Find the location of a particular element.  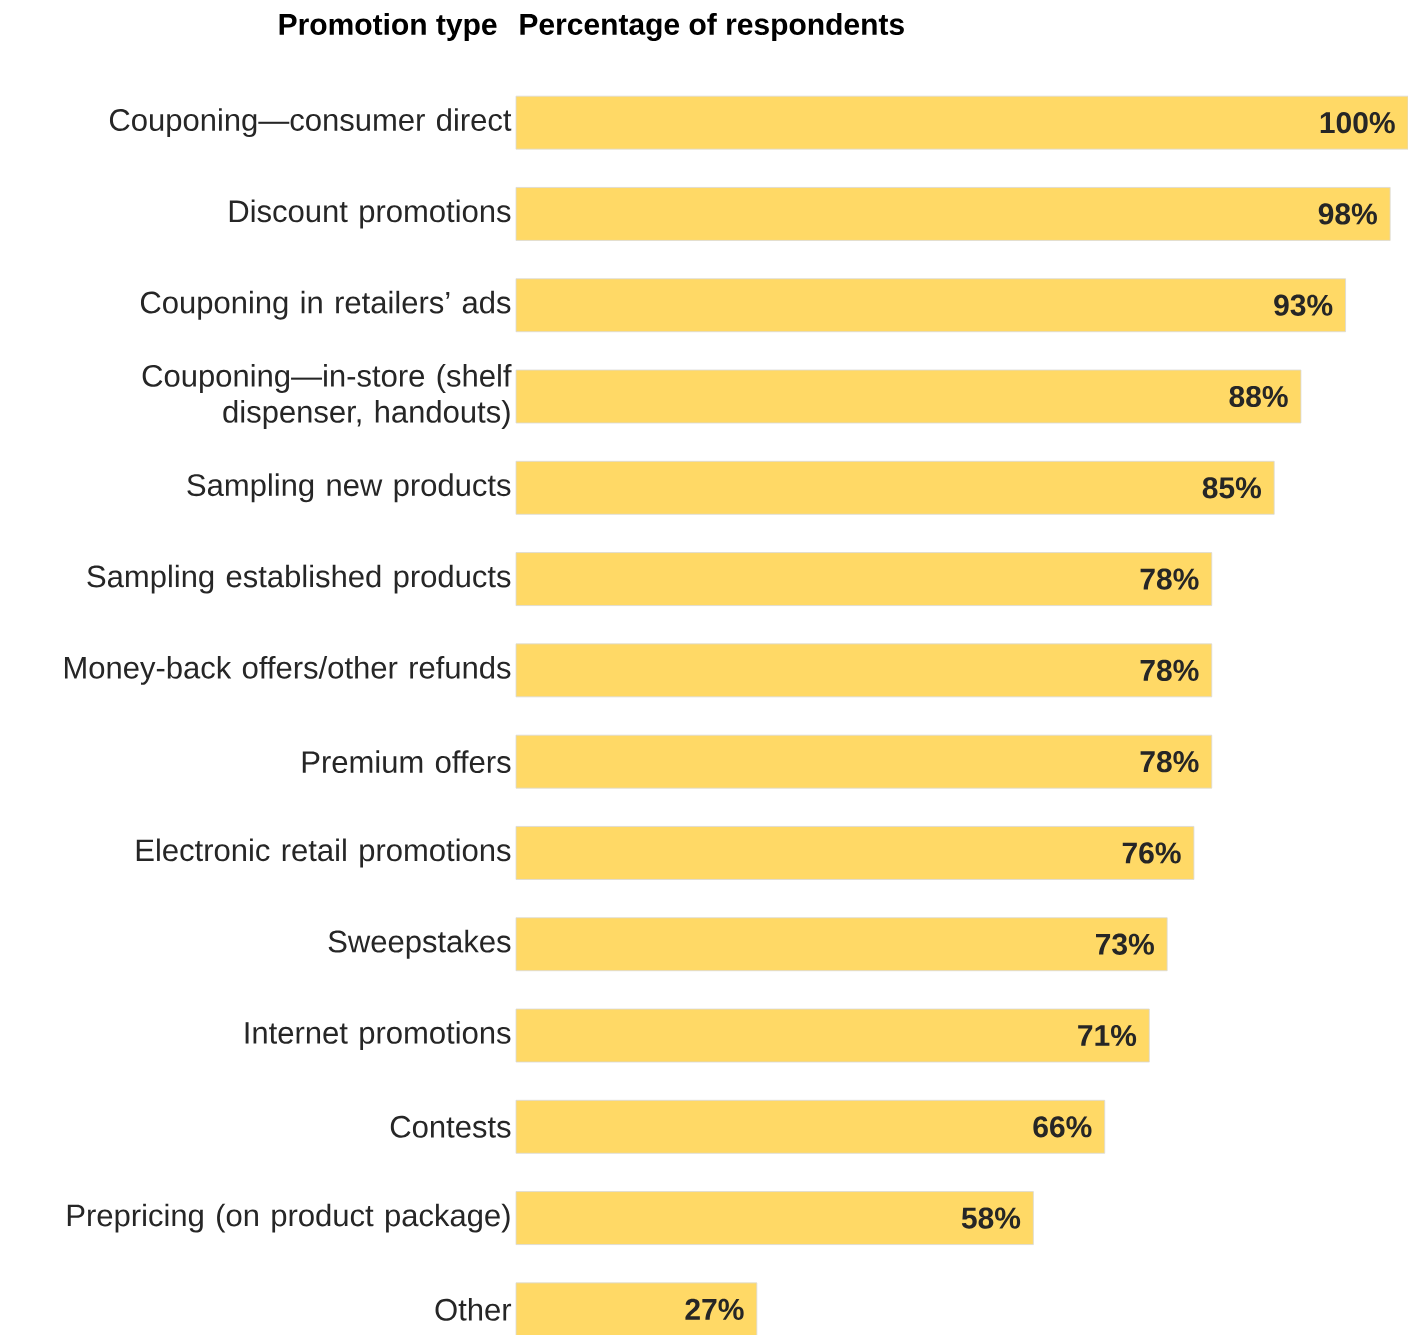

y-tick-label: Internet promotions is located at coordinates (378, 1035).